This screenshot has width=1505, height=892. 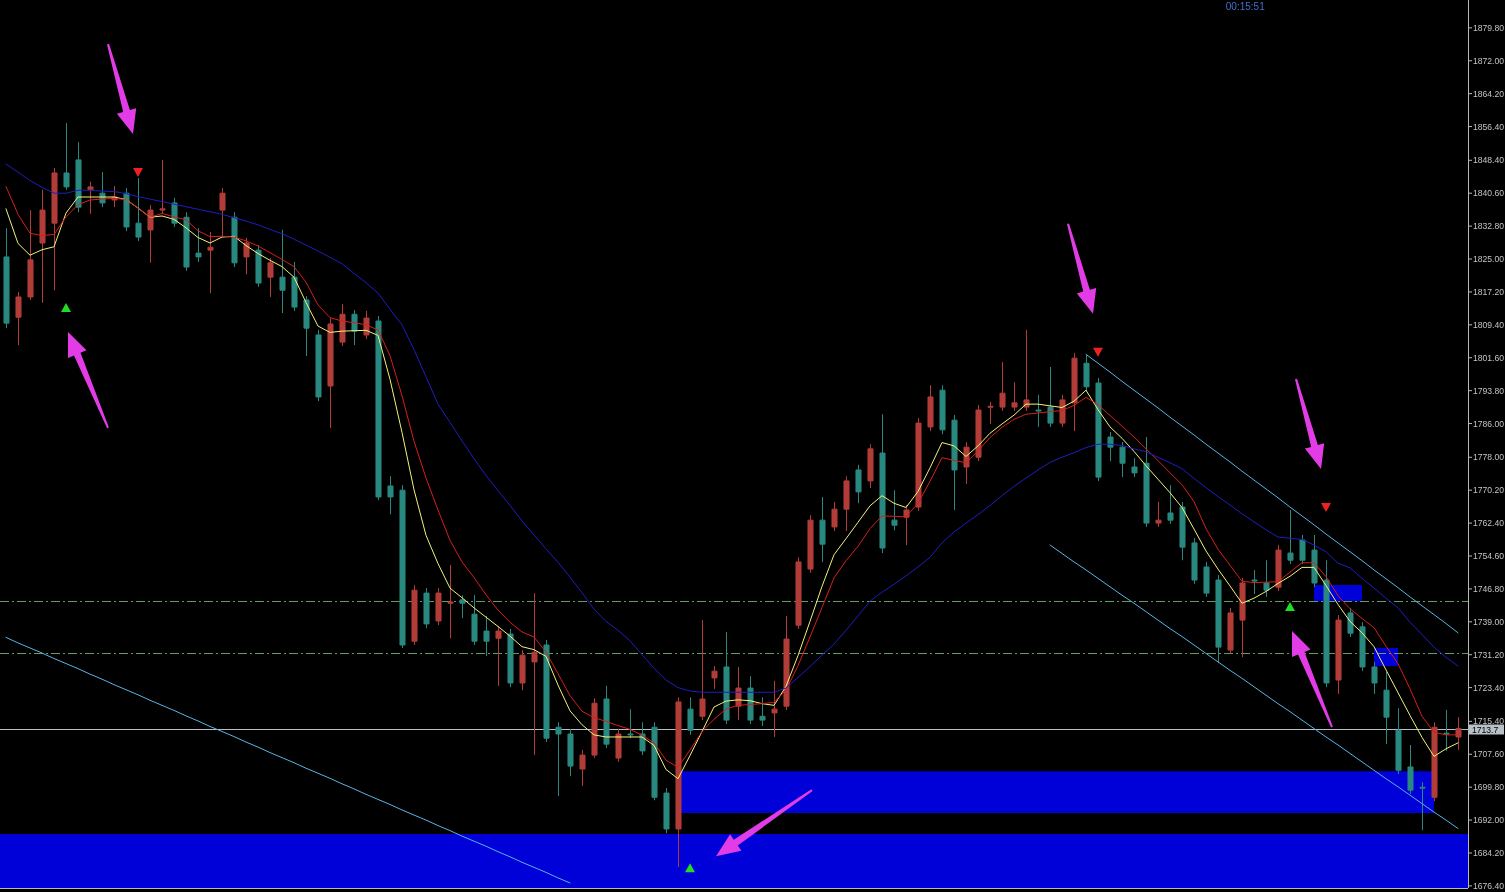 What do you see at coordinates (1489, 93) in the screenshot?
I see `y-tick-label: 1864.20` at bounding box center [1489, 93].